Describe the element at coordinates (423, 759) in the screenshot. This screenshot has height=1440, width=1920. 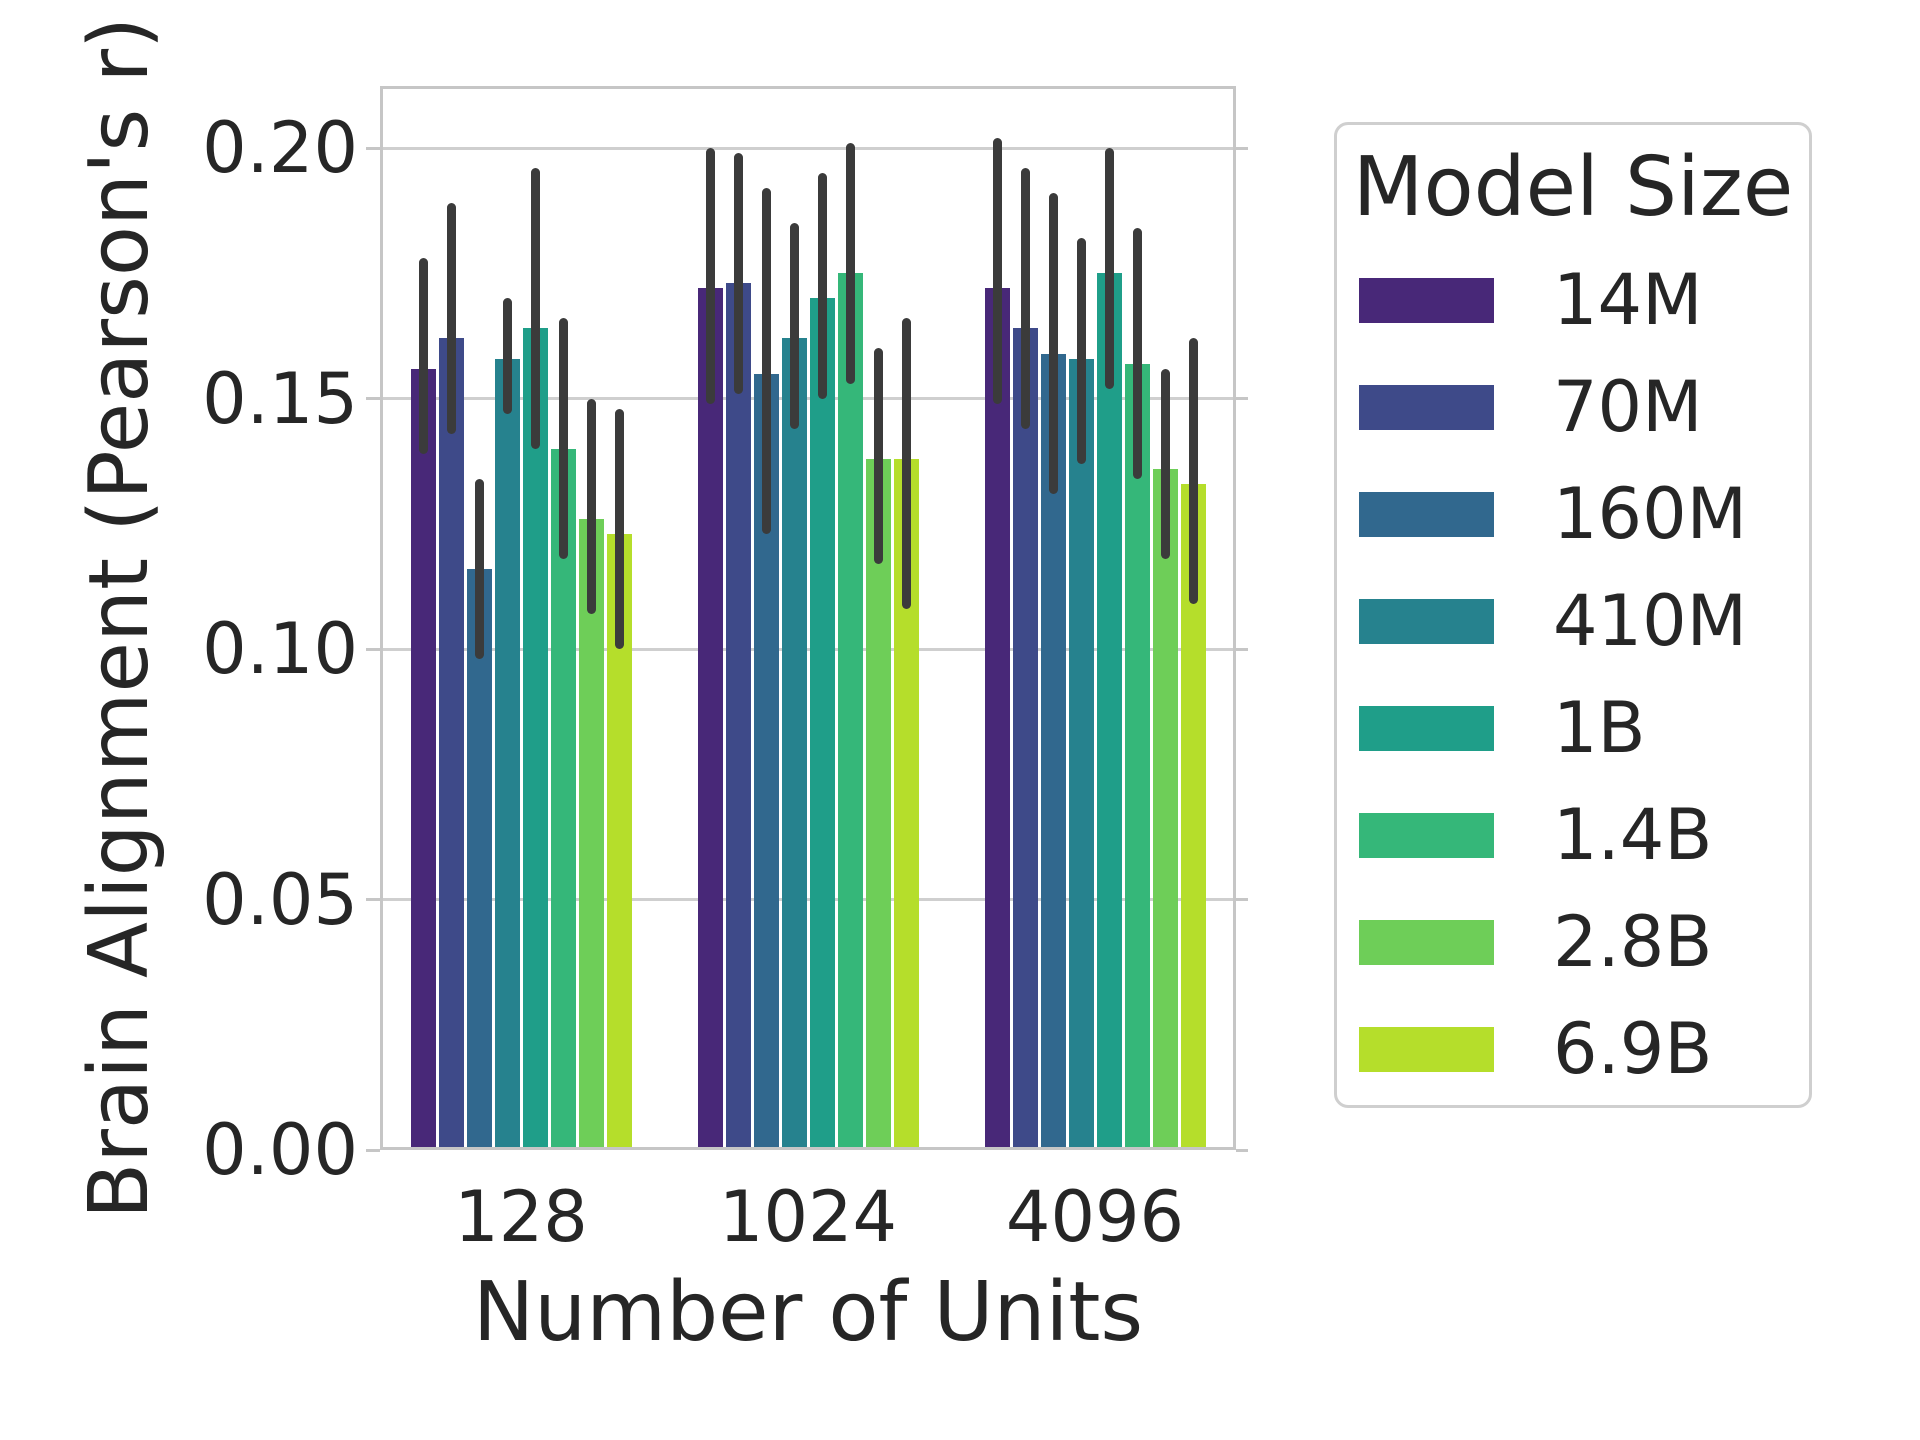
I see `bar-128-14M` at that location.